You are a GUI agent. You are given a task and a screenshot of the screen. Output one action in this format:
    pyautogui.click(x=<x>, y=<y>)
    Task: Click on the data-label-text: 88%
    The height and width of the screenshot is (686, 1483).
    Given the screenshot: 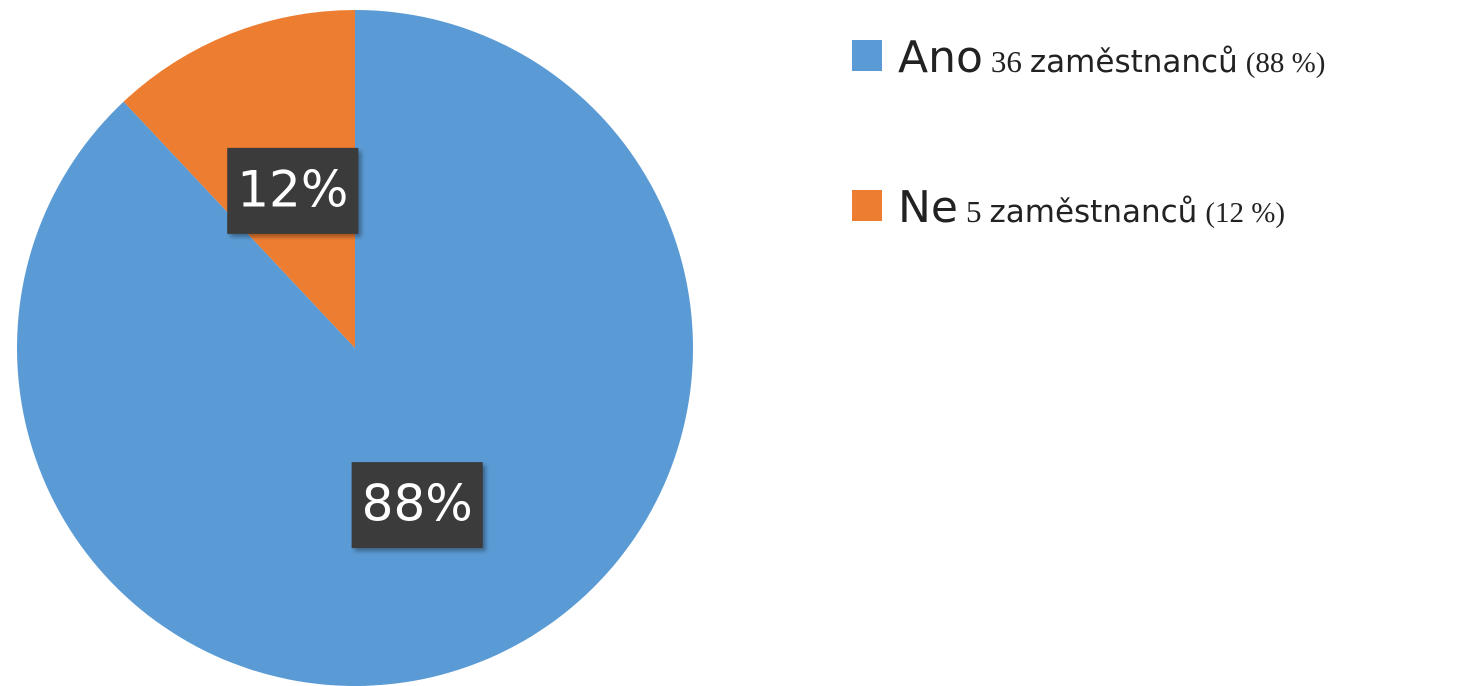 What is the action you would take?
    pyautogui.click(x=417, y=504)
    